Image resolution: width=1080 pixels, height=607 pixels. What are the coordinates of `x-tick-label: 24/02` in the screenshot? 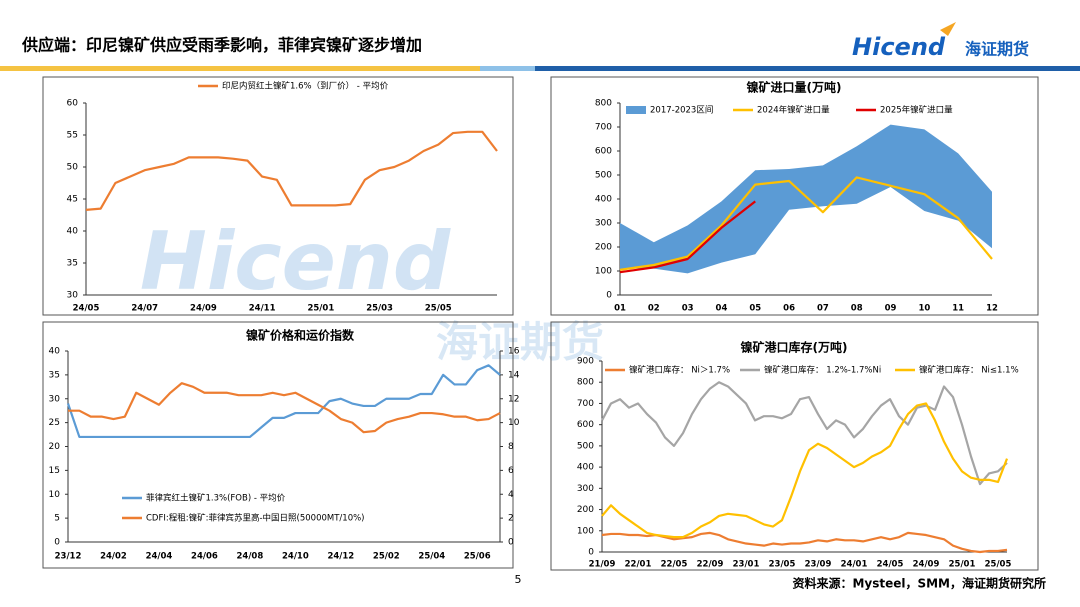 It's located at (113, 557).